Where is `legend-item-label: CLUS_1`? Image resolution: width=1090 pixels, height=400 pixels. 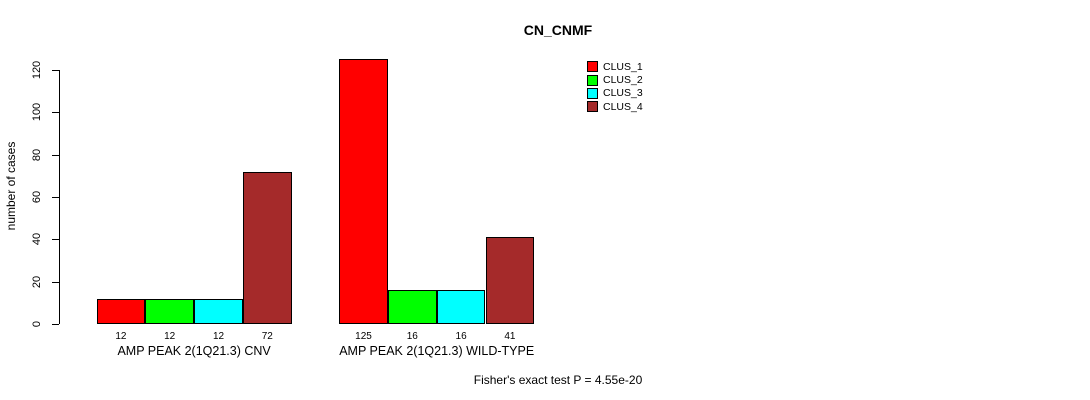
legend-item-label: CLUS_1 is located at coordinates (623, 66).